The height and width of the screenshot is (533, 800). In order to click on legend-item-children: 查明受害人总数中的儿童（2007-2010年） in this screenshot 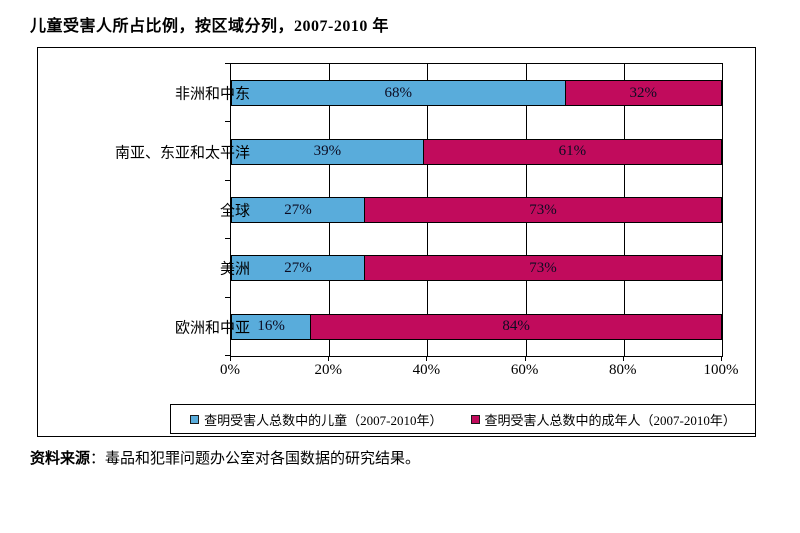, I will do `click(316, 419)`.